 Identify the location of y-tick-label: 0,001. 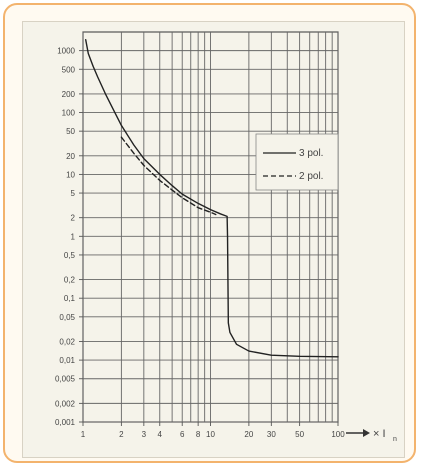
(65, 422).